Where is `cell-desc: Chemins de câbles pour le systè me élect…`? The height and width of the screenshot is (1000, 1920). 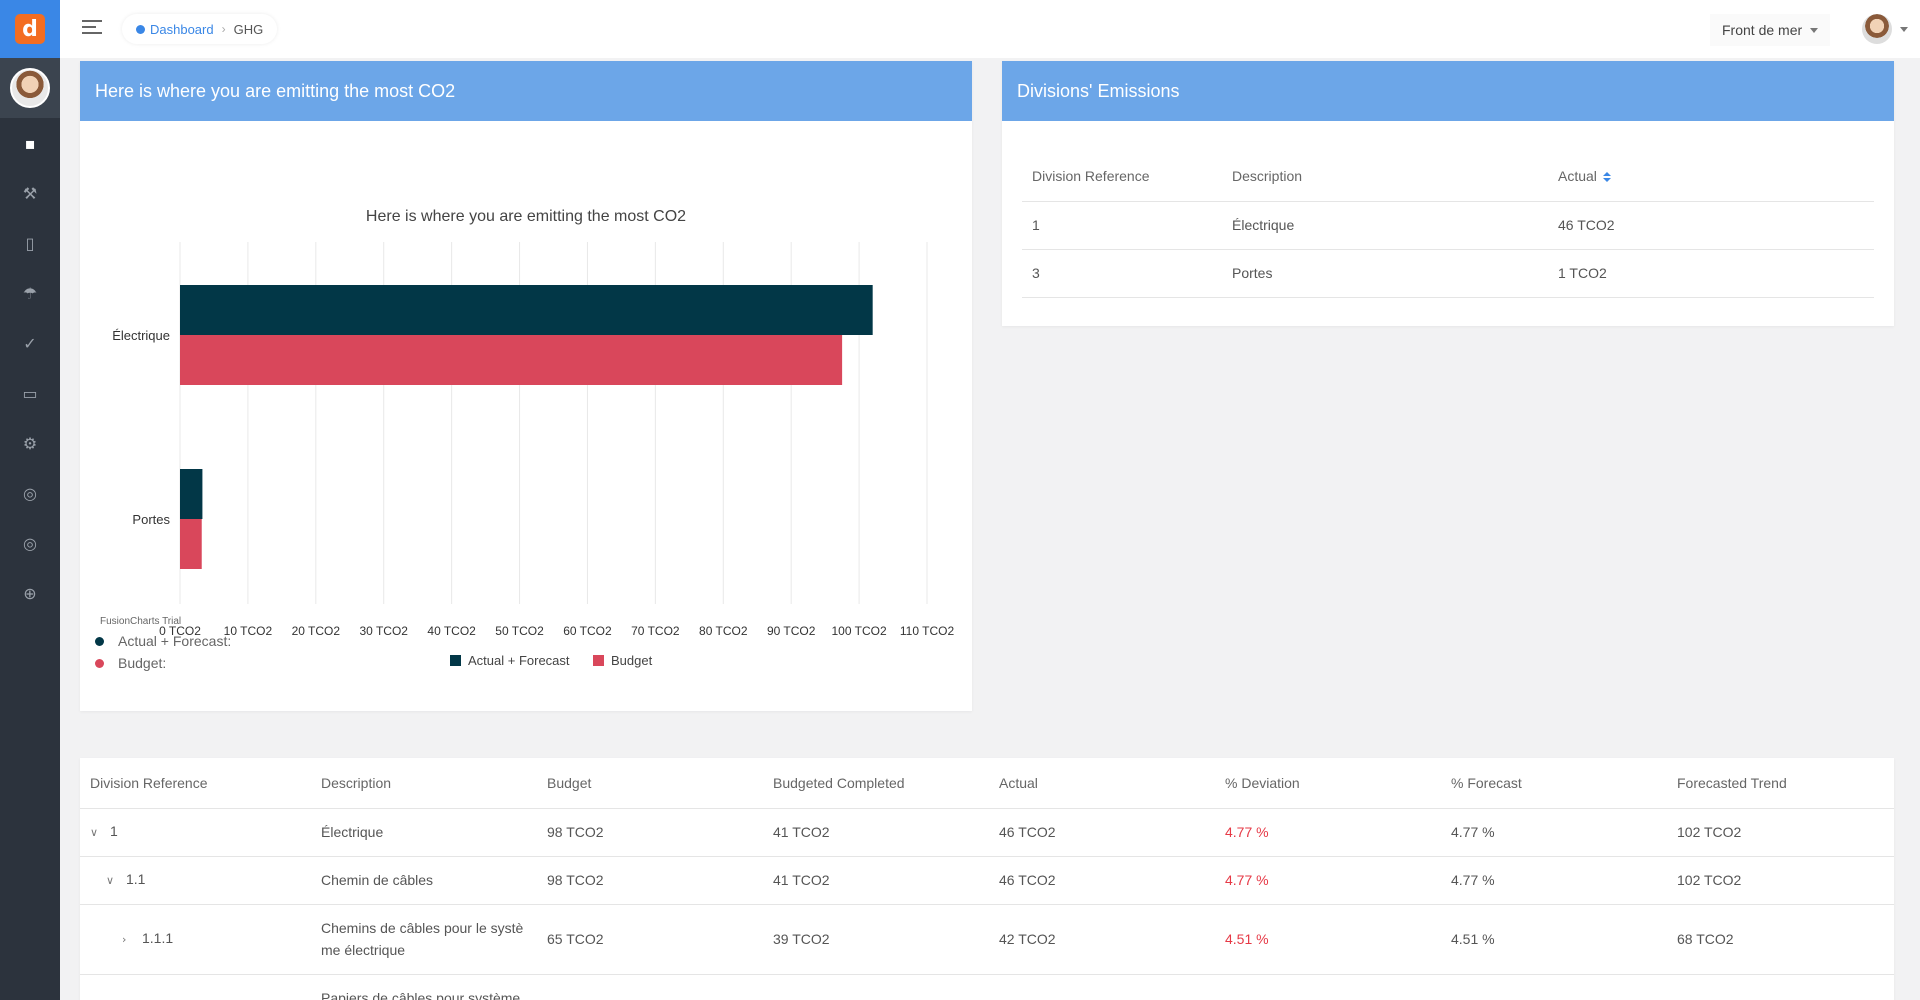 cell-desc: Chemins de câbles pour le systè me élect… is located at coordinates (424, 939).